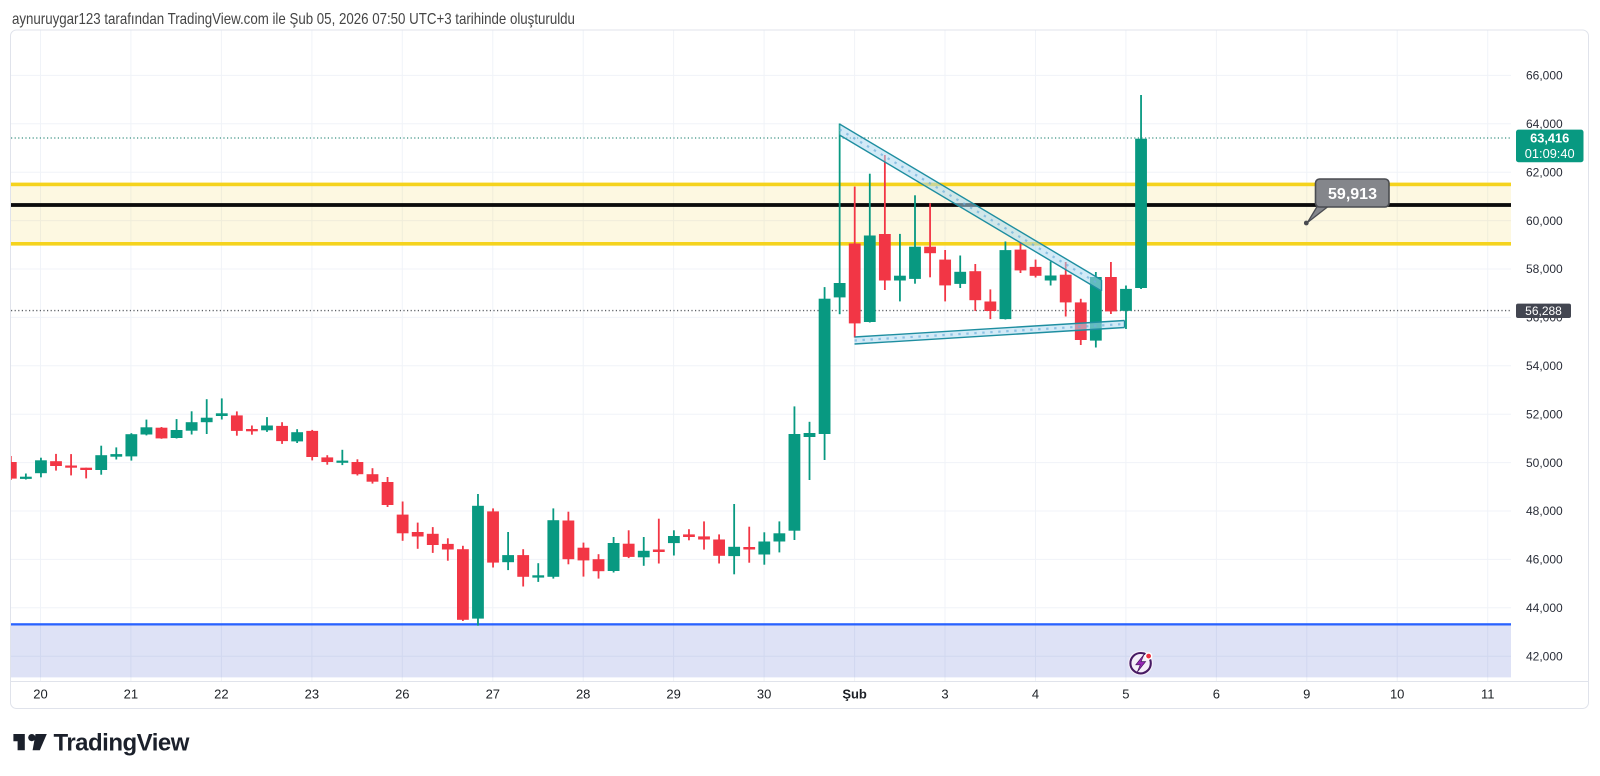 Image resolution: width=1600 pixels, height=776 pixels. I want to click on svg-text: 9, so click(1306, 694).